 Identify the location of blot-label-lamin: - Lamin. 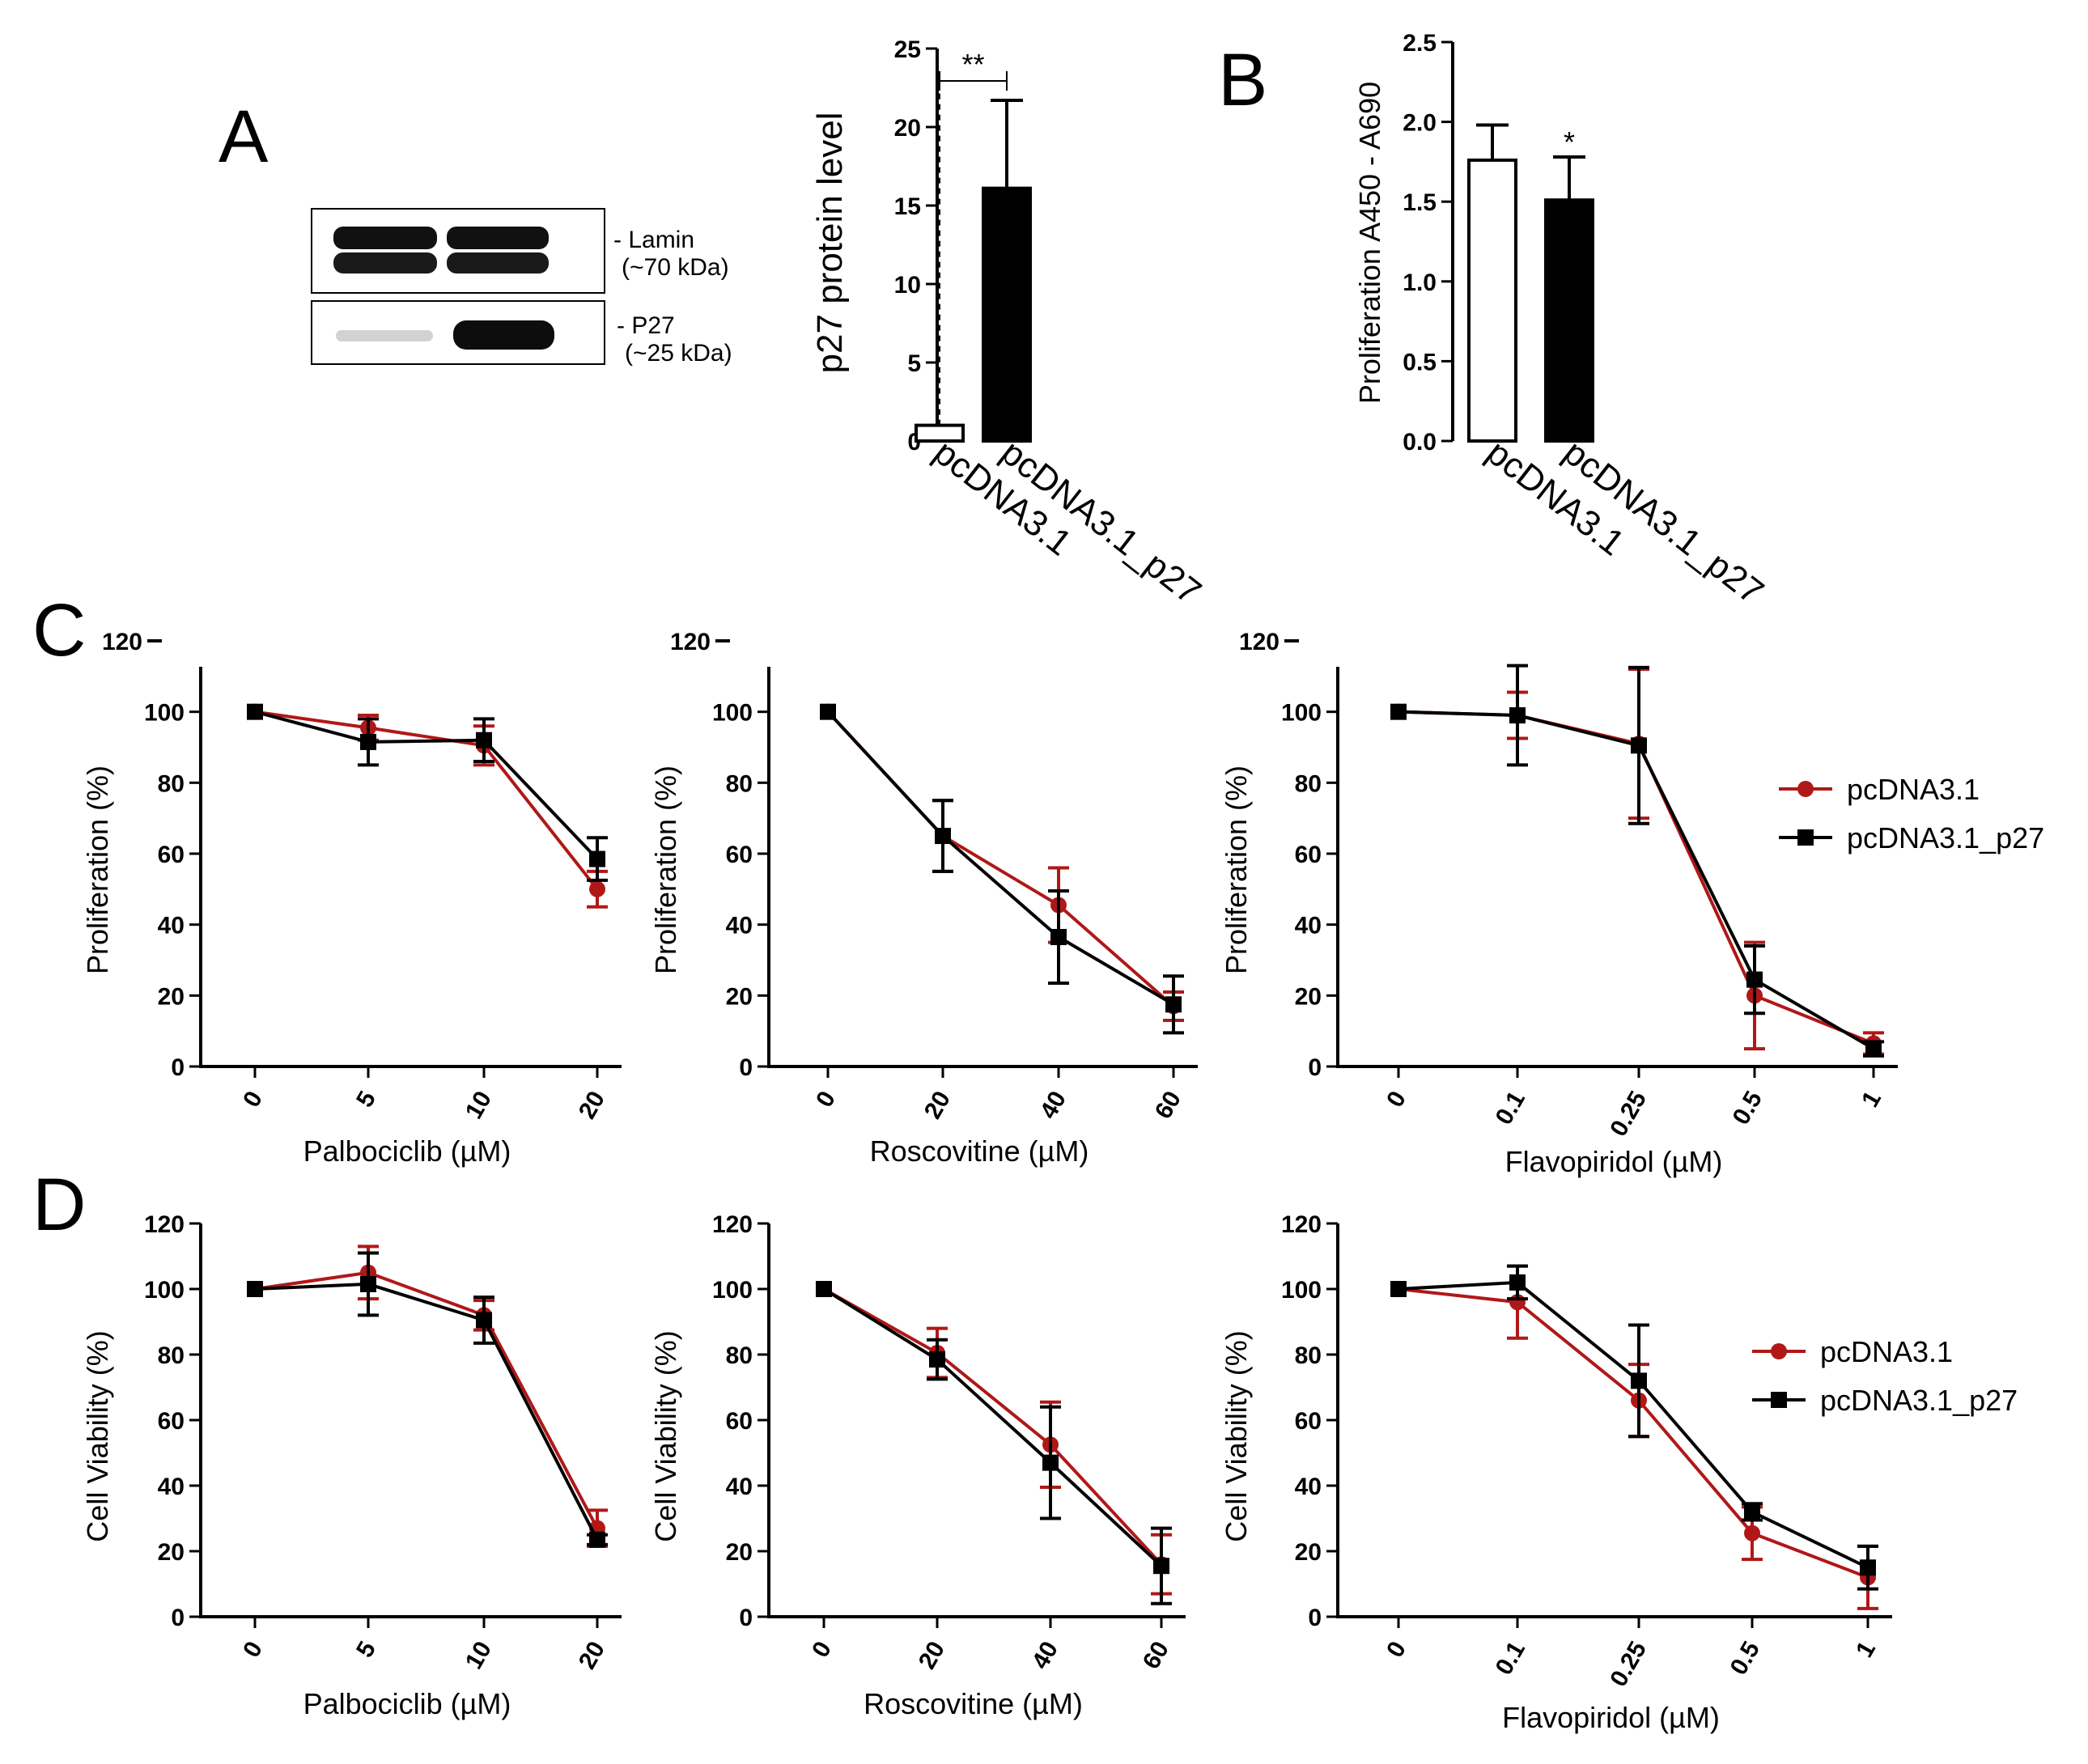
(653, 240).